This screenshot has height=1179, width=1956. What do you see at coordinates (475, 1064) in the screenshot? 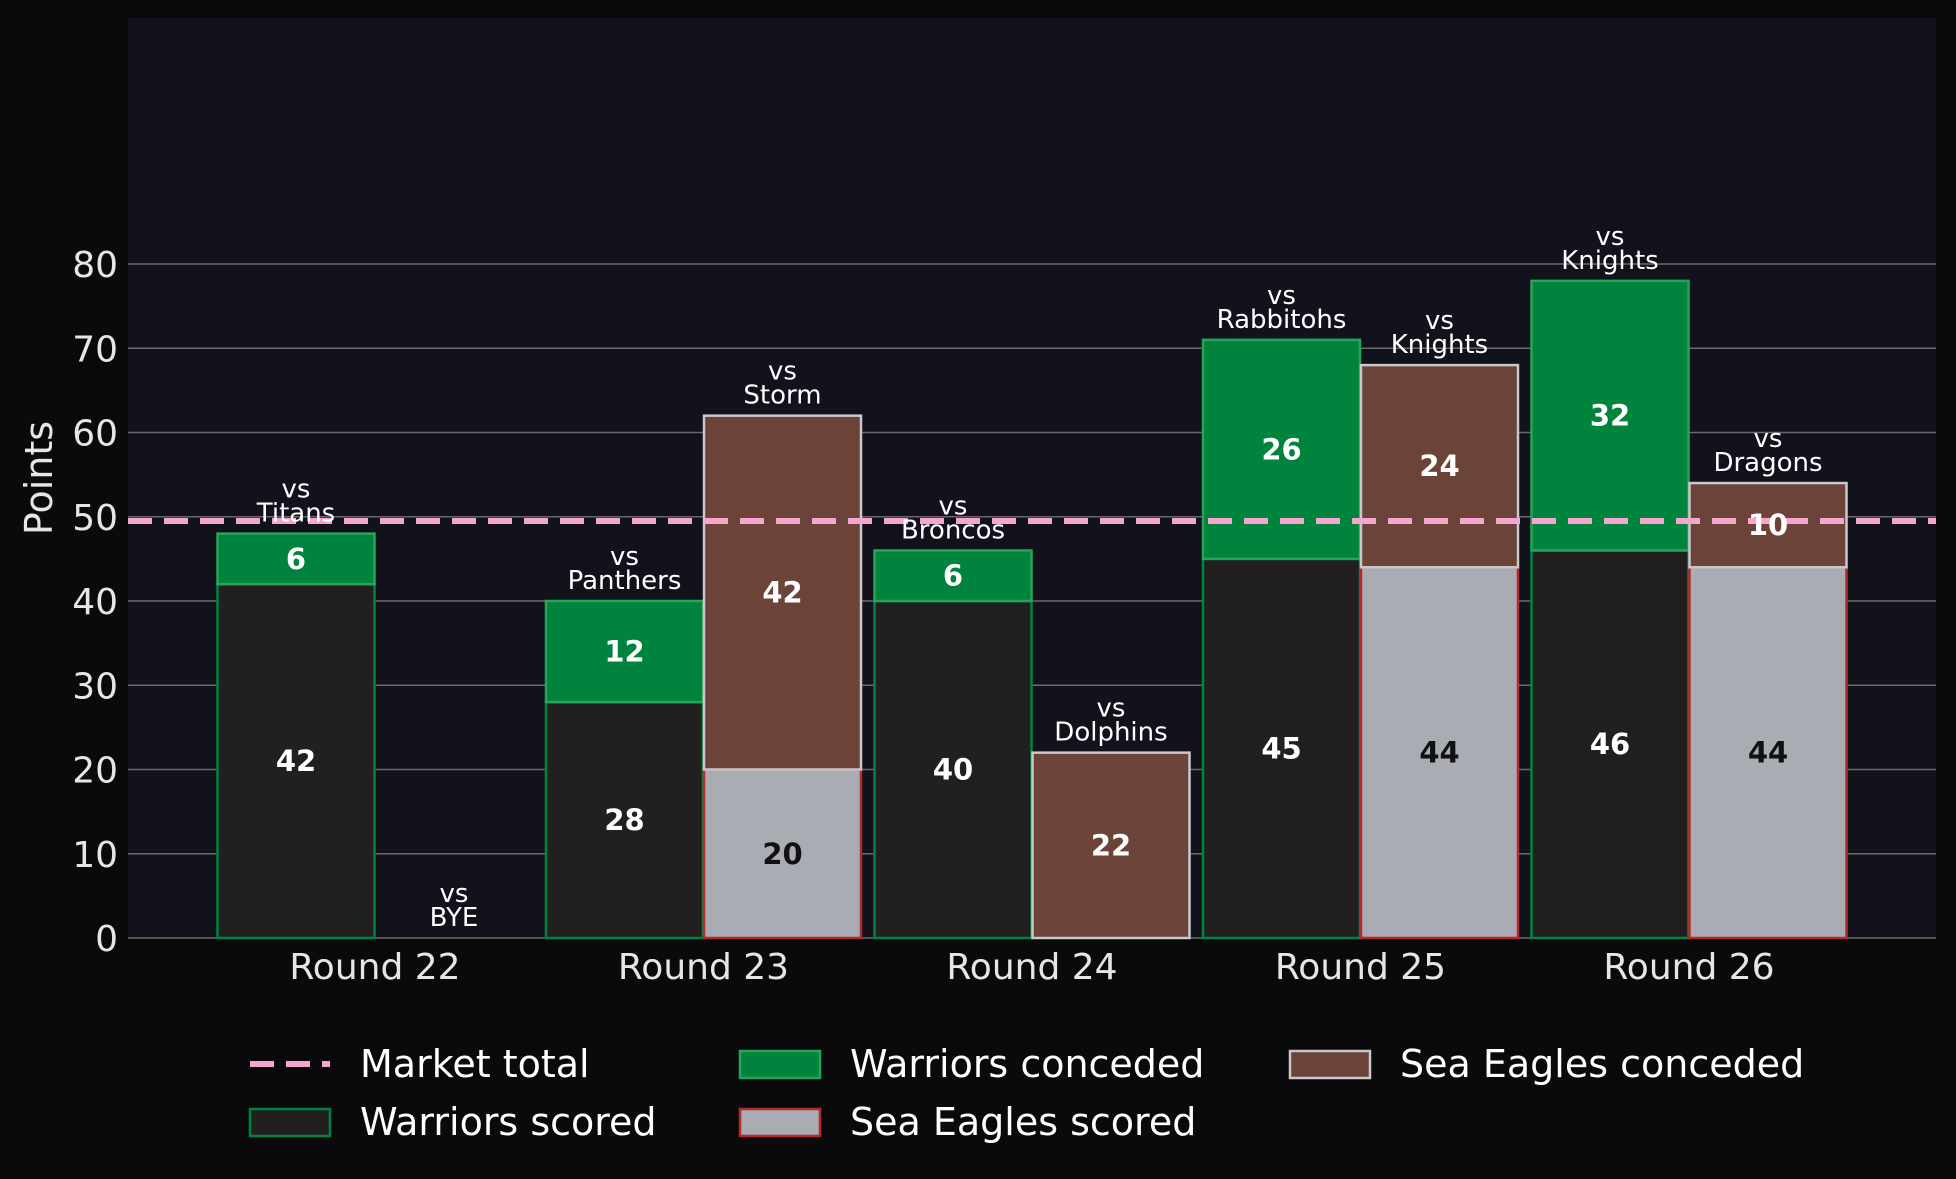
I see `legend-label: Market total` at bounding box center [475, 1064].